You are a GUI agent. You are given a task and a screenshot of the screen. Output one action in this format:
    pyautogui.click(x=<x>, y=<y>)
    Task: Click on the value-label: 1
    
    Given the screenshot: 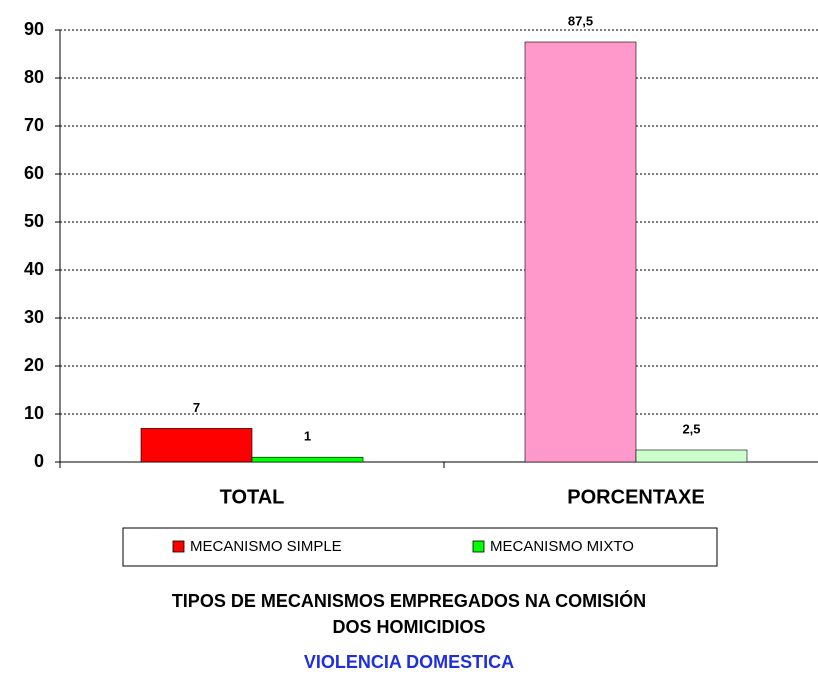 What is the action you would take?
    pyautogui.click(x=307, y=436)
    